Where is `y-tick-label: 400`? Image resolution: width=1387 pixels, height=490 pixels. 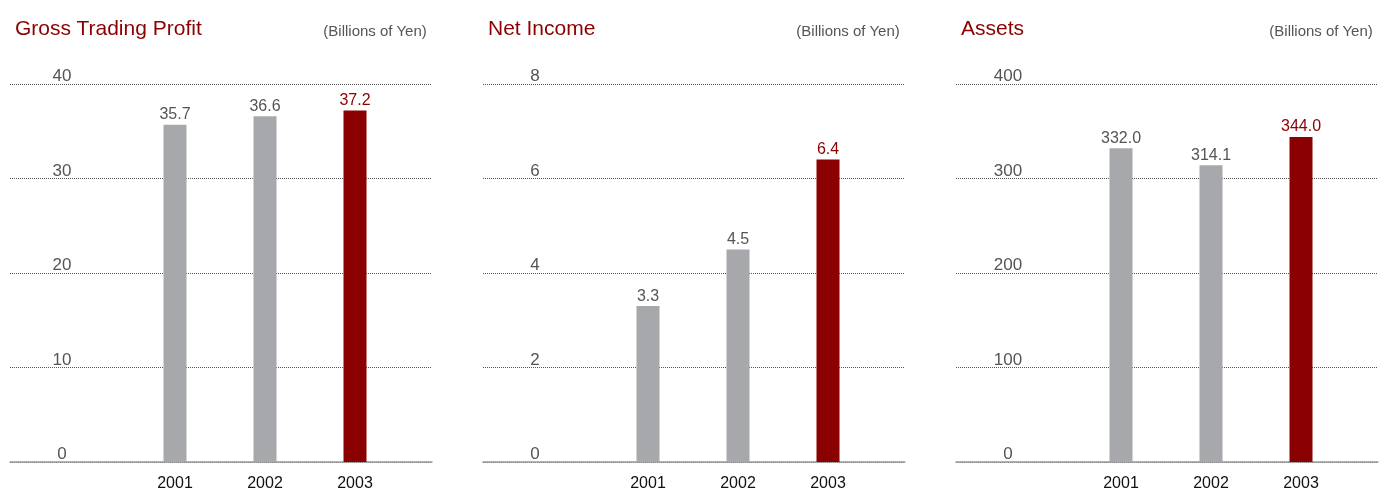 y-tick-label: 400 is located at coordinates (1008, 75).